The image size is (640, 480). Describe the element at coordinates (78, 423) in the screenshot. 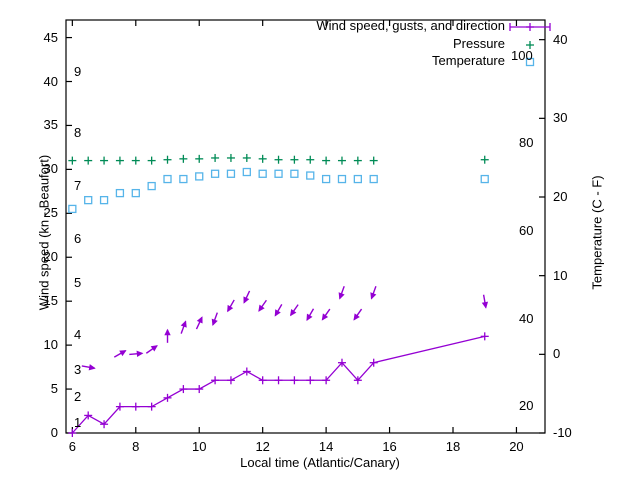

I see `beaufort-scale-label: 1` at that location.